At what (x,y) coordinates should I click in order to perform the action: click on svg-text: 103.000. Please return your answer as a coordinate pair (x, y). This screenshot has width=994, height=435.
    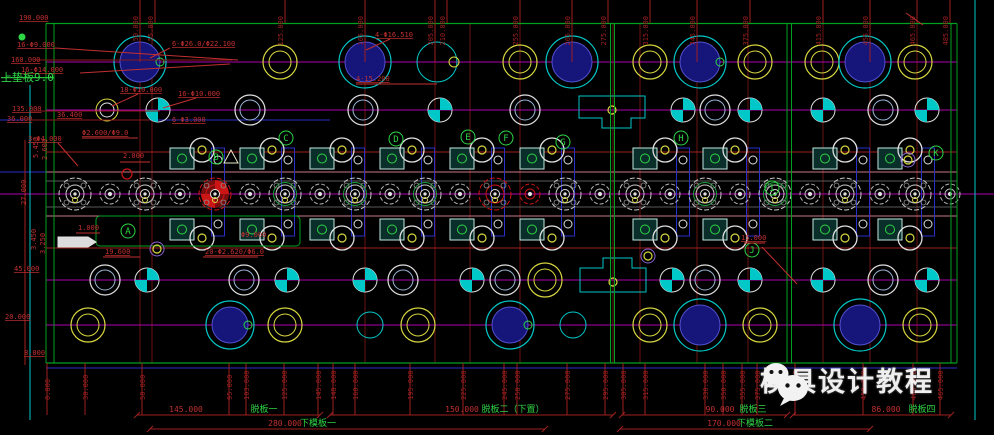
    Looking at the image, I should click on (247, 385).